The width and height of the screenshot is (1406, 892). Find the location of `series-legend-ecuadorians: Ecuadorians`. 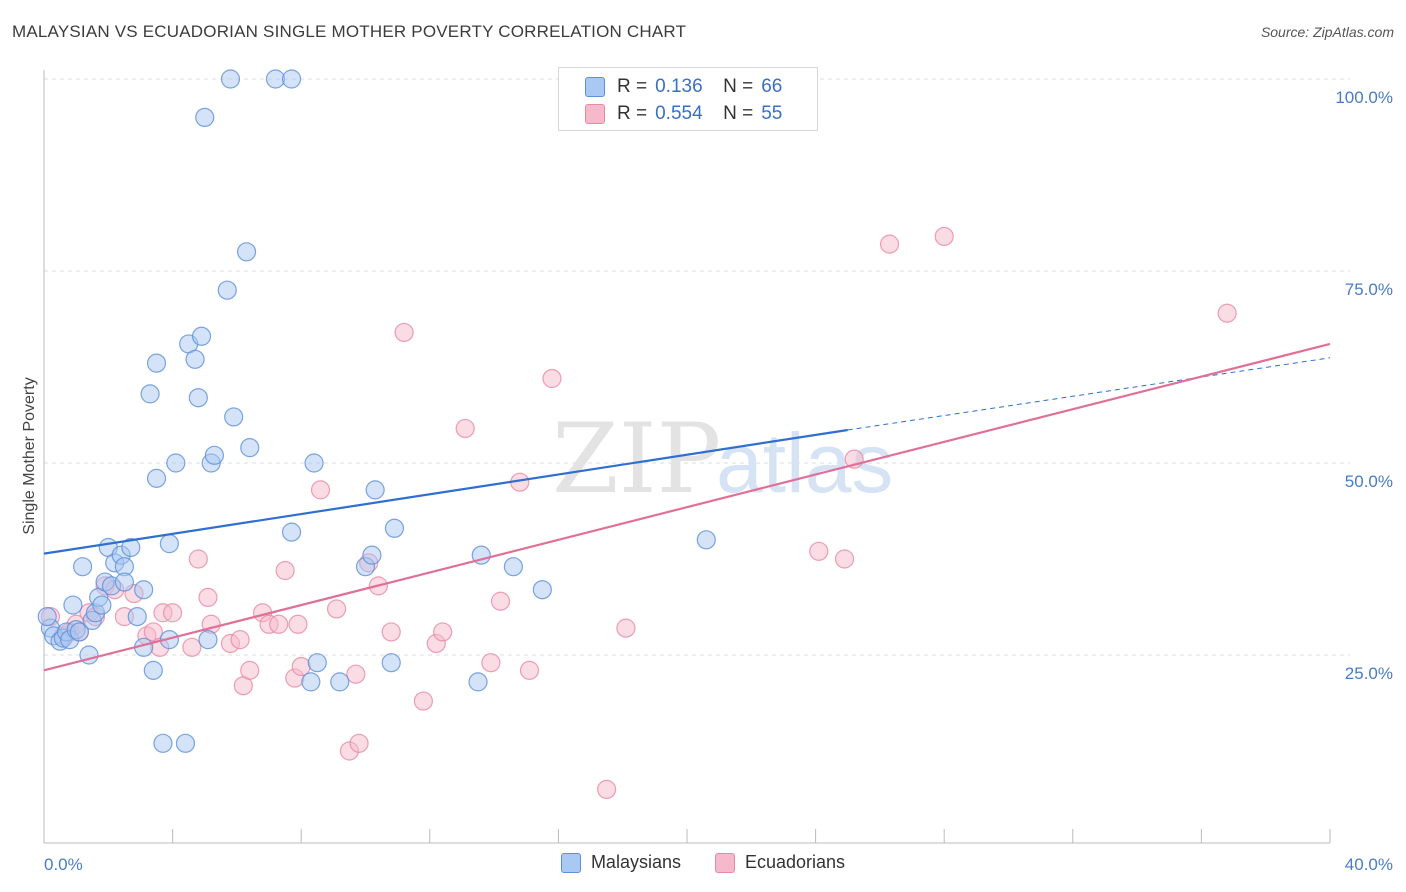

series-legend-ecuadorians: Ecuadorians is located at coordinates (780, 862).